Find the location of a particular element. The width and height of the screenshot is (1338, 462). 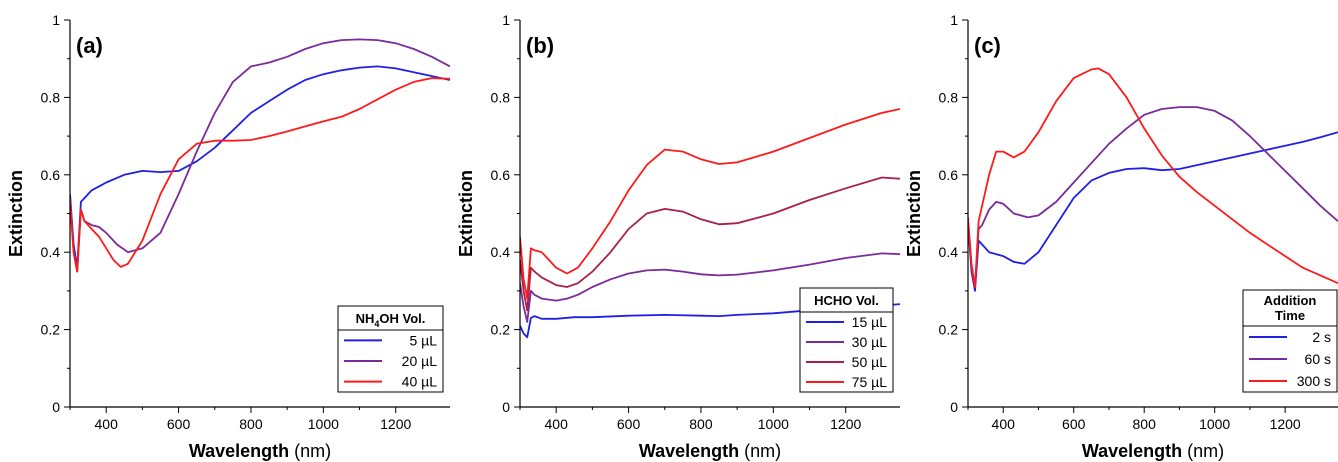

legend: NH4OH Vol. 5 µL 20 µL 40 µL is located at coordinates (390, 349).